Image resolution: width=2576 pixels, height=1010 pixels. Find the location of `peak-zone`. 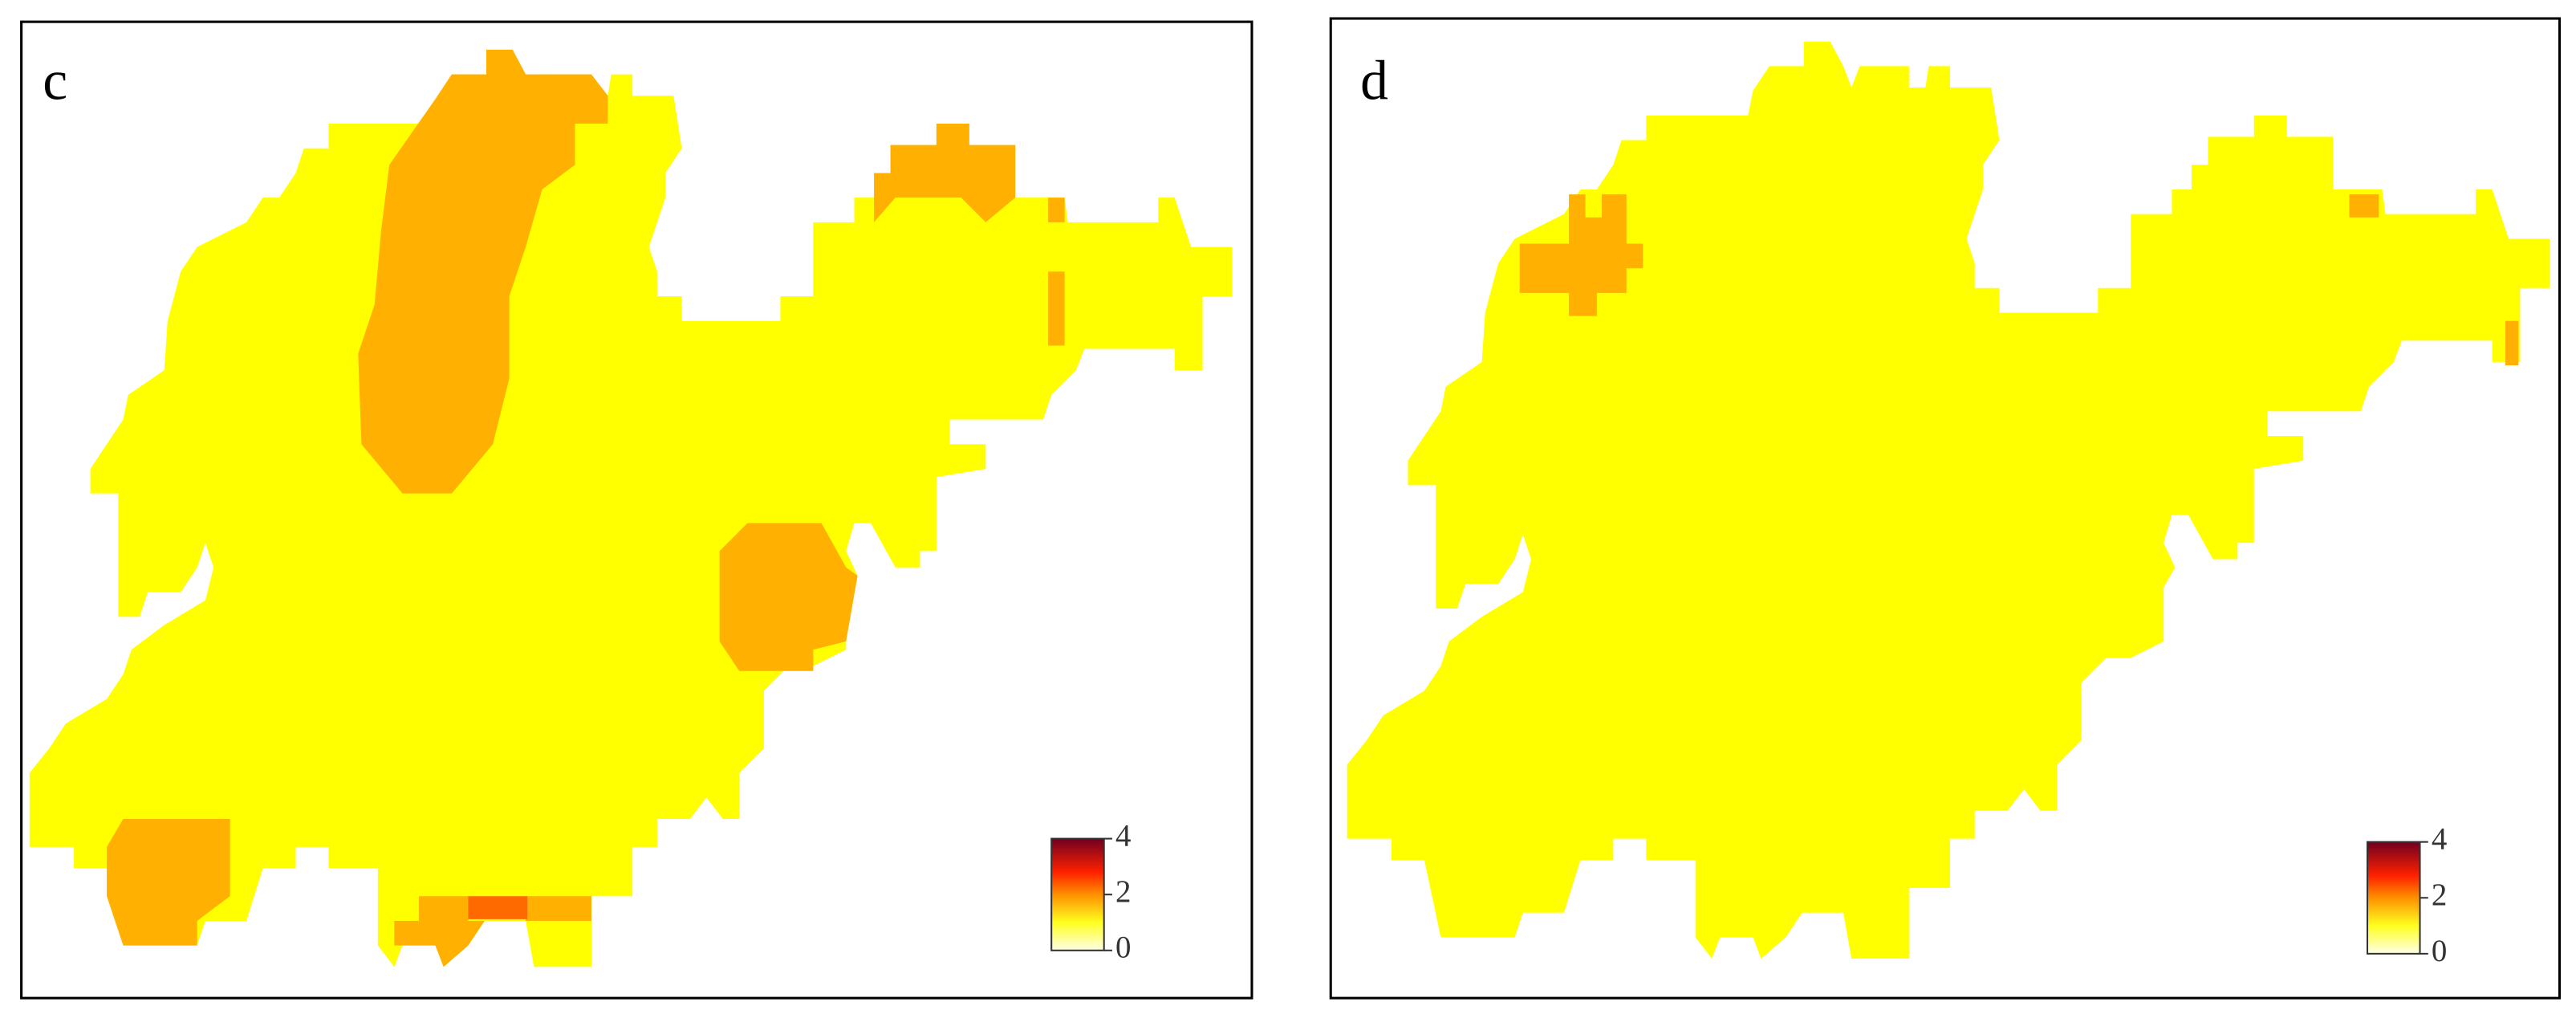

peak-zone is located at coordinates (498, 908).